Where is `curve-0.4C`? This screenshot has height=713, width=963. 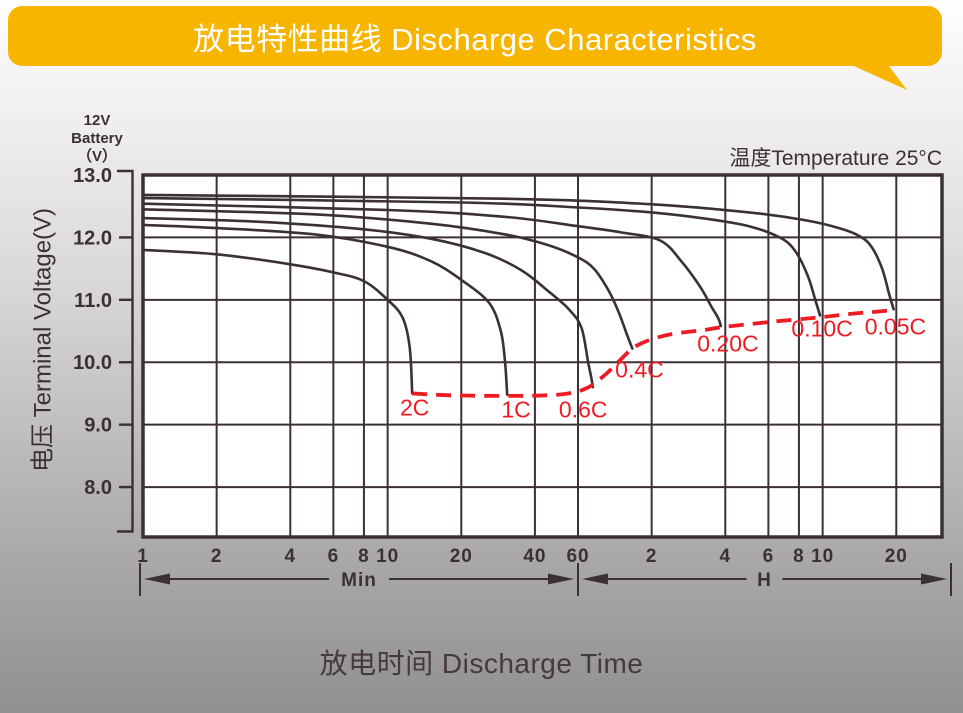 curve-0.4C is located at coordinates (387, 279).